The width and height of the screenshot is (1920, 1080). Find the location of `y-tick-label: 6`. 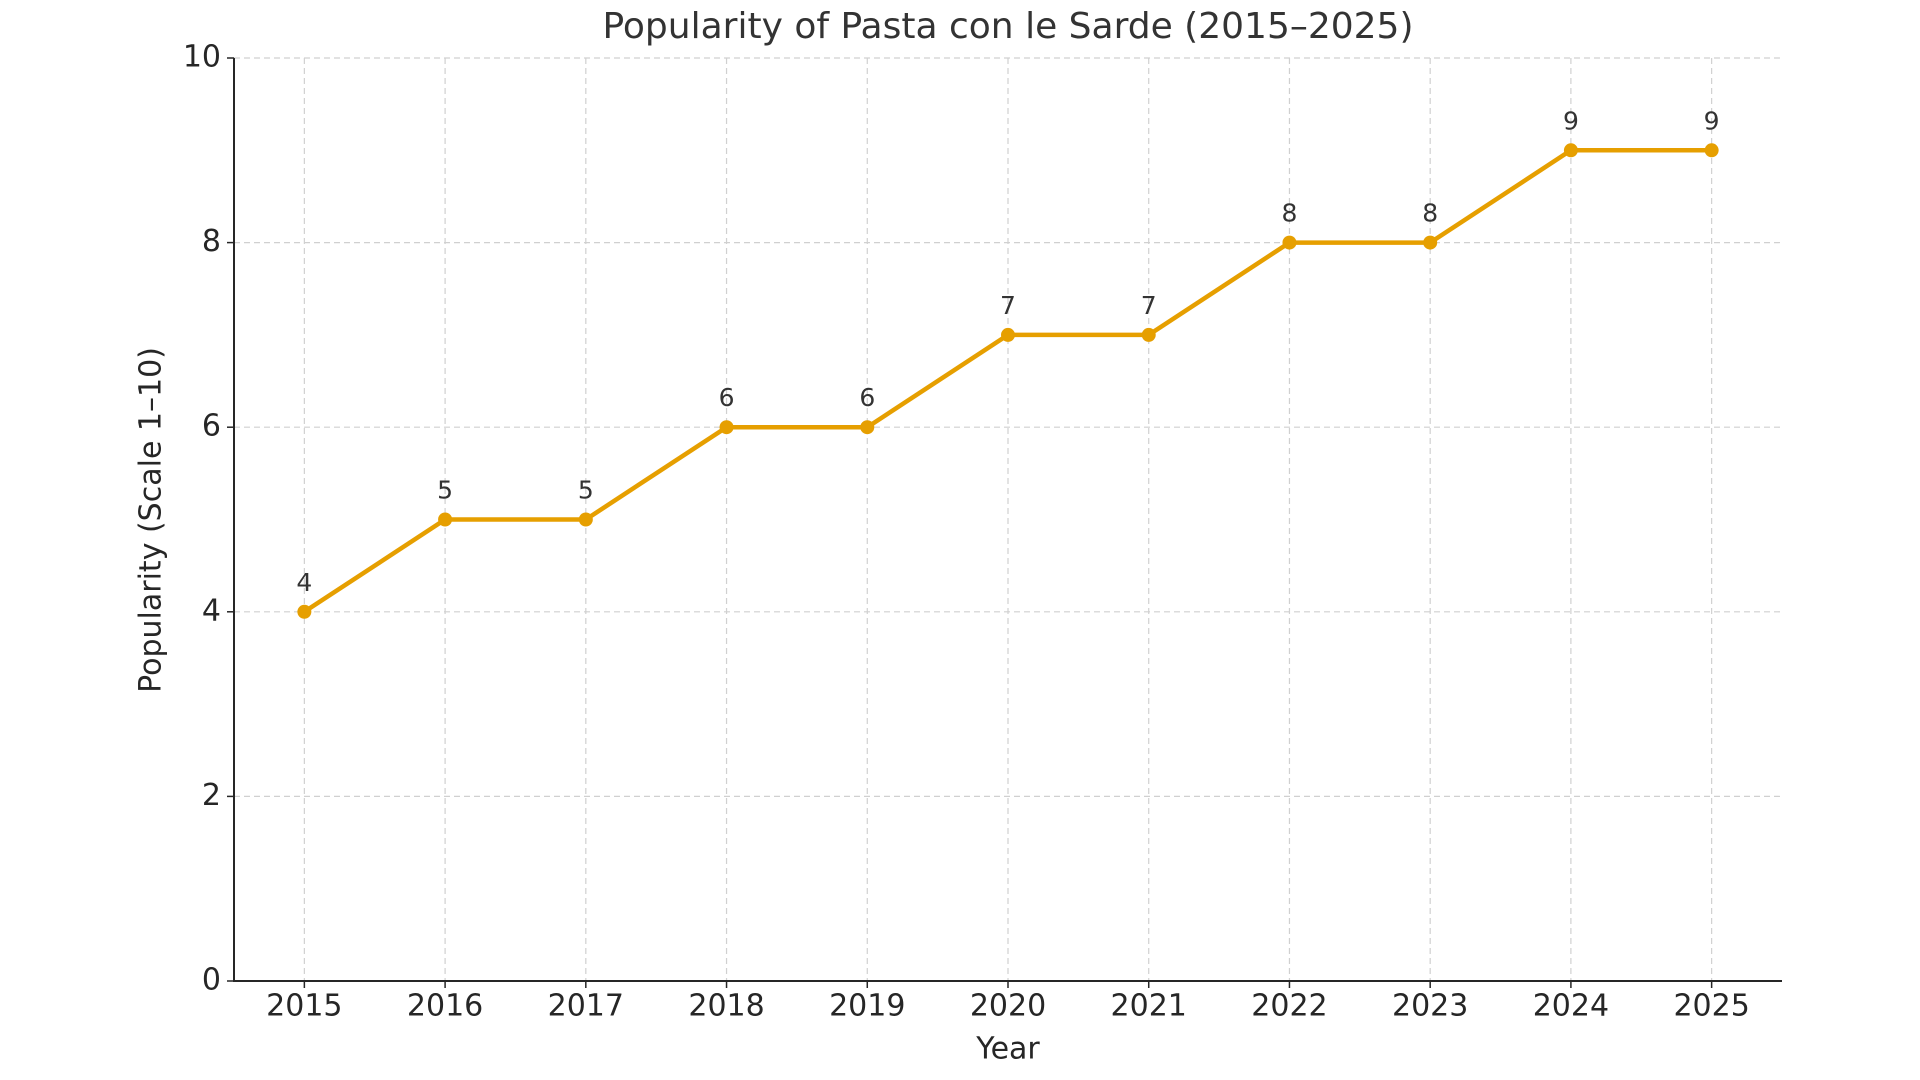

y-tick-label: 6 is located at coordinates (211, 426).